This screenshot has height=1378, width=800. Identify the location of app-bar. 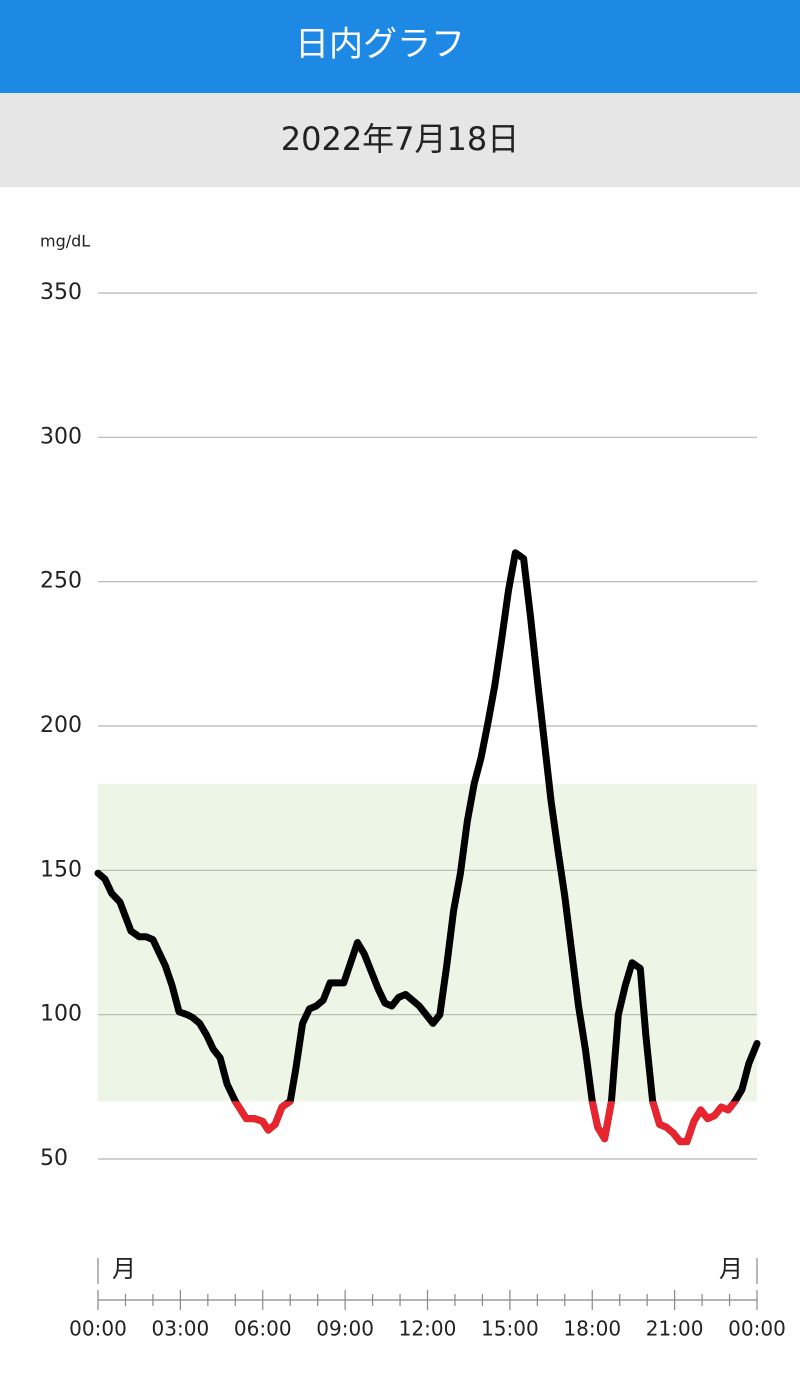
(400, 46).